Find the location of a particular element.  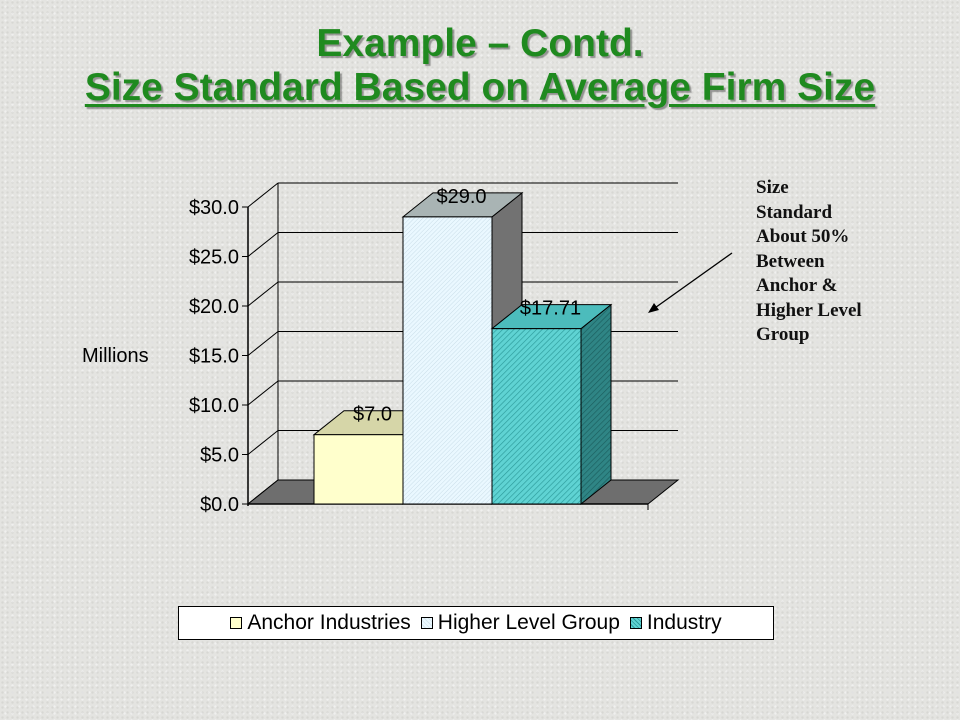

y-tick-label: $15.0 is located at coordinates (214, 357).